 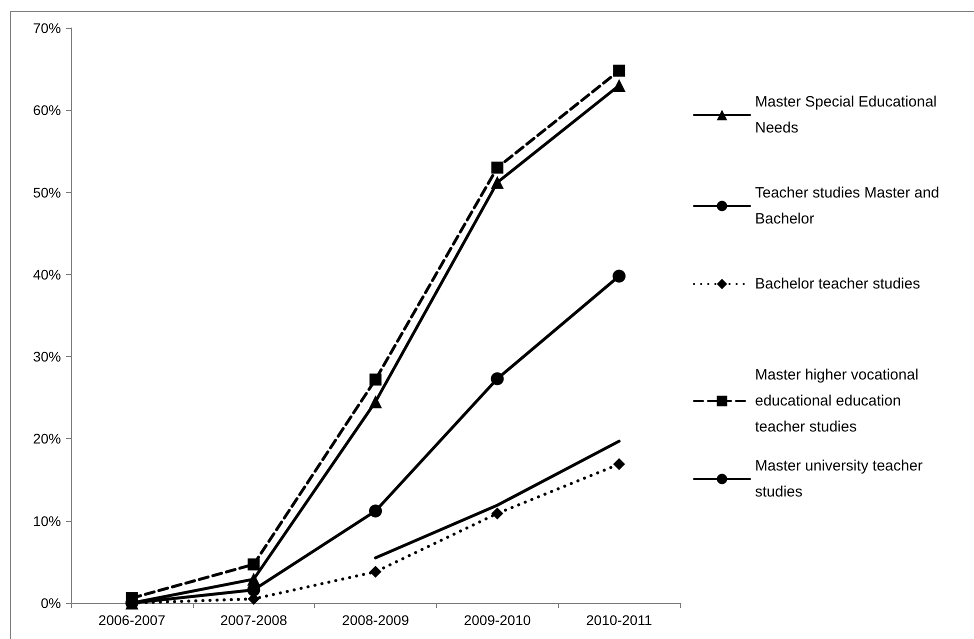 What do you see at coordinates (848, 115) in the screenshot?
I see `legend-label: Master Special Educational Needs` at bounding box center [848, 115].